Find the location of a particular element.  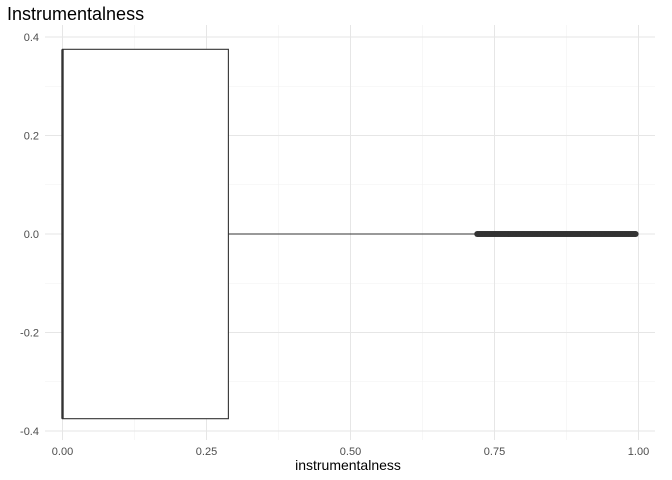

x-tick-label: 0.25 is located at coordinates (206, 452).